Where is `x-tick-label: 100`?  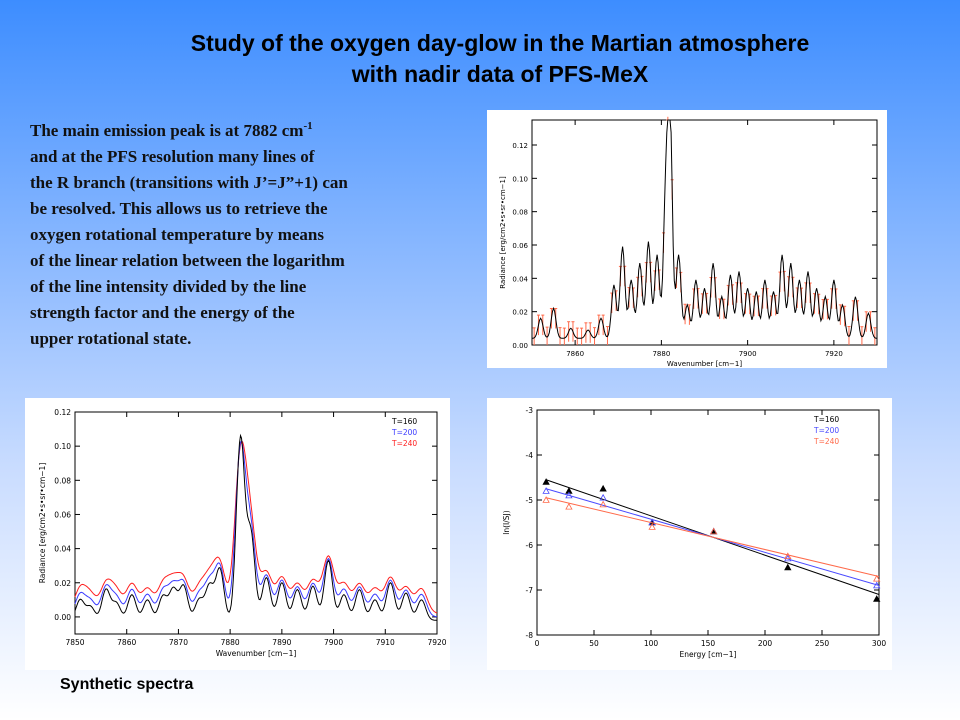
x-tick-label: 100 is located at coordinates (651, 643).